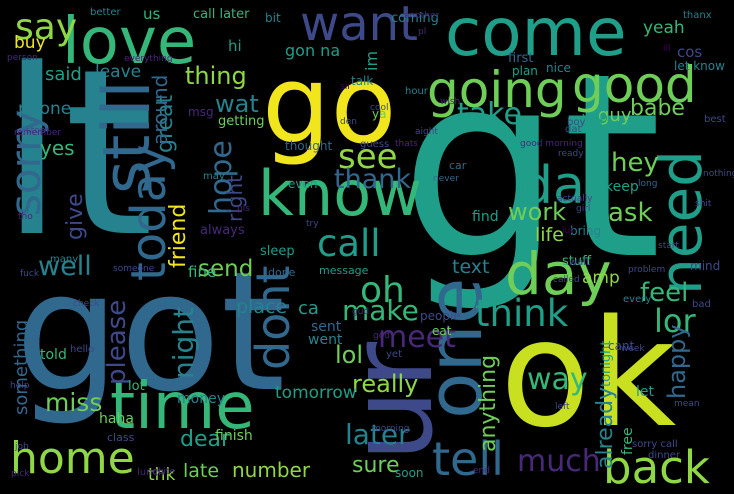  I want to click on word-feel: feel, so click(664, 293).